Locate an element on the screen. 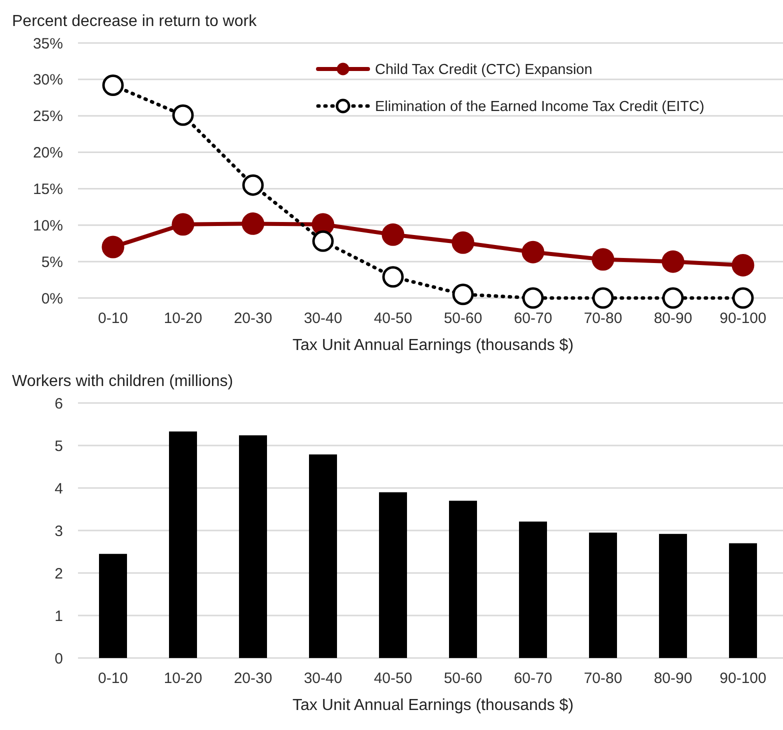 This screenshot has height=730, width=783. y-tick-label: 3 is located at coordinates (58, 531).